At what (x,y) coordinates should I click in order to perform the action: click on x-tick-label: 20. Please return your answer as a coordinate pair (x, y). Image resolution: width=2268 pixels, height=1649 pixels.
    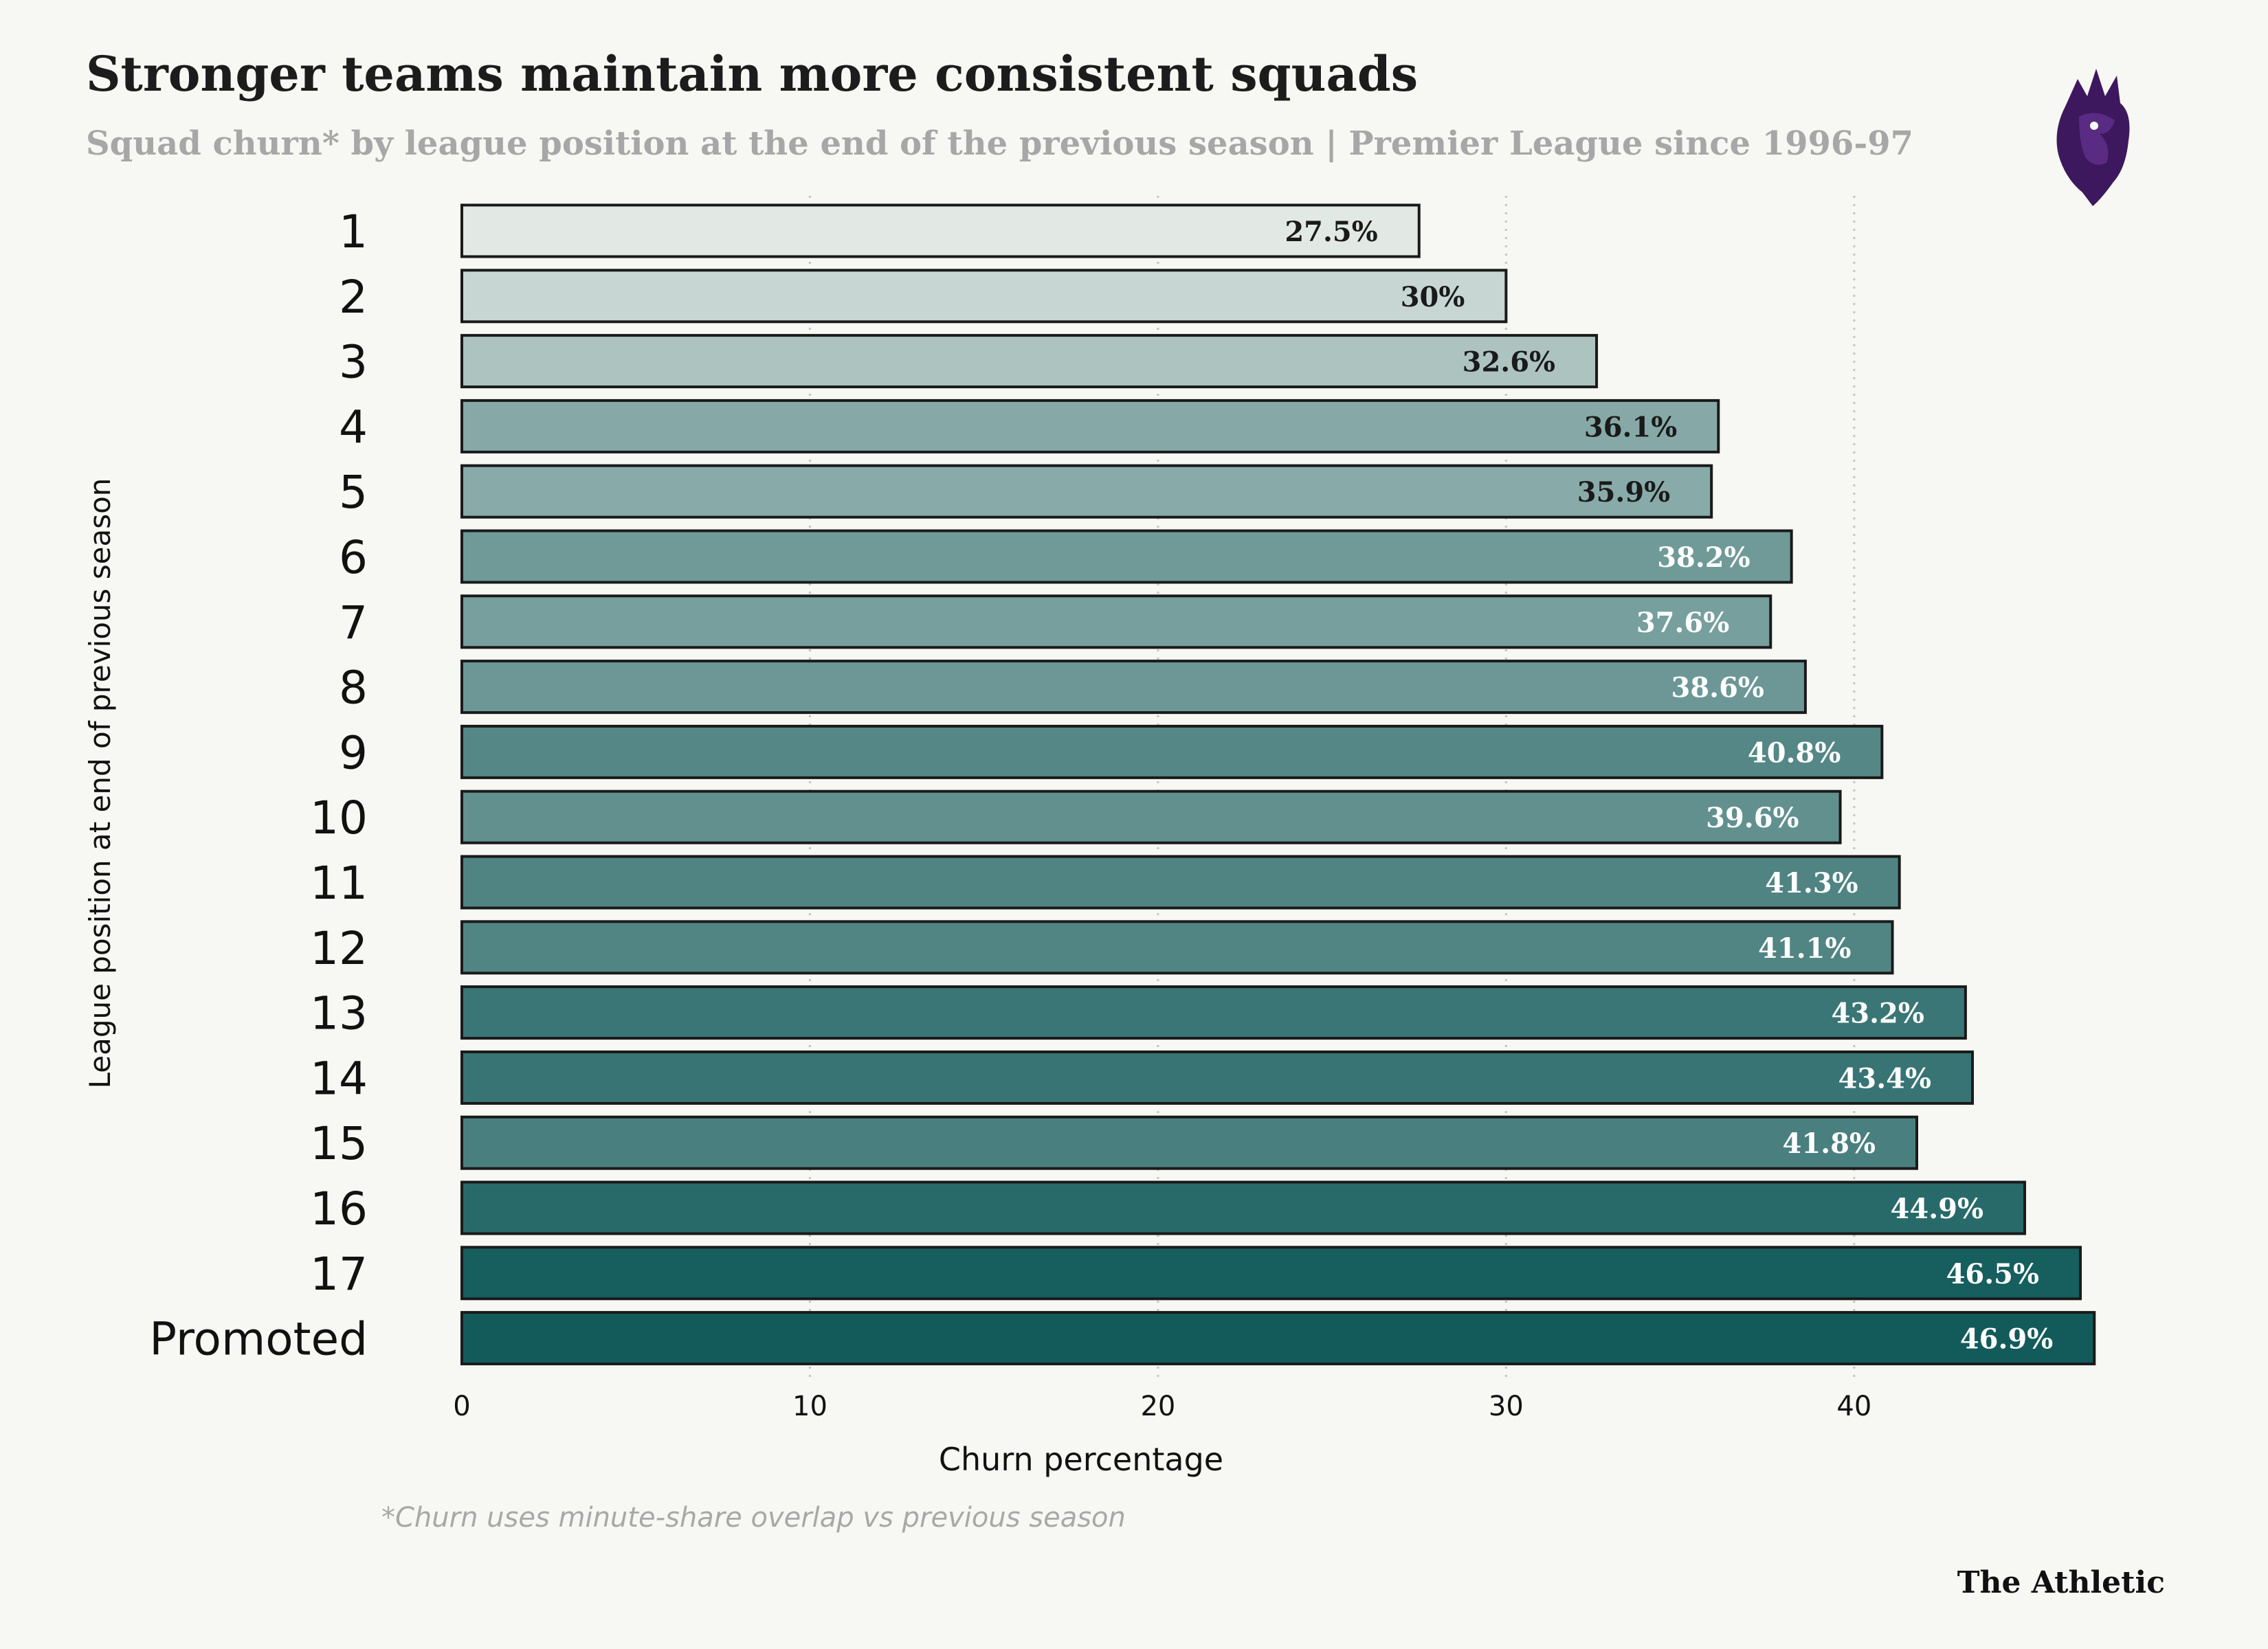
    Looking at the image, I should click on (1157, 1406).